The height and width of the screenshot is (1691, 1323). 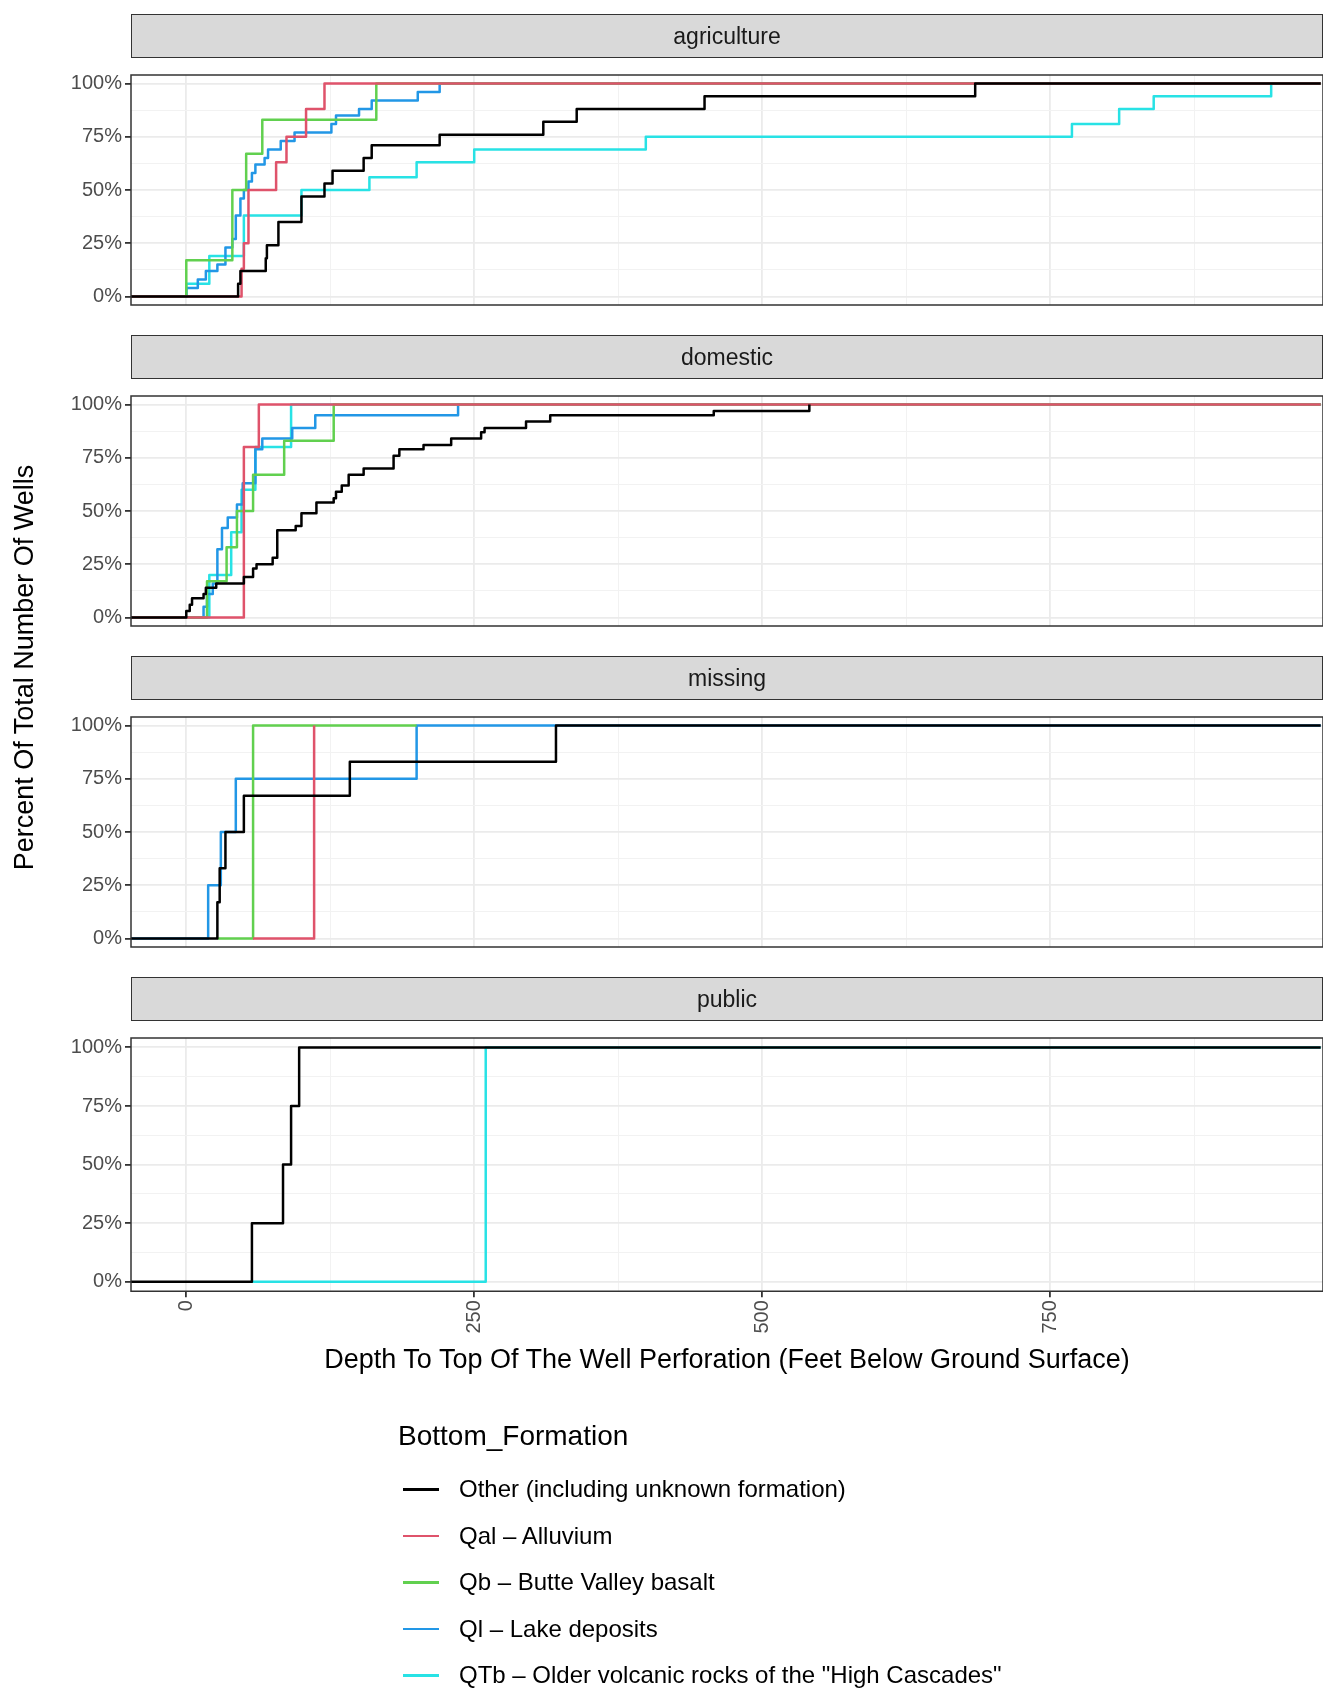 I want to click on chart-title: missing, so click(x=727, y=678).